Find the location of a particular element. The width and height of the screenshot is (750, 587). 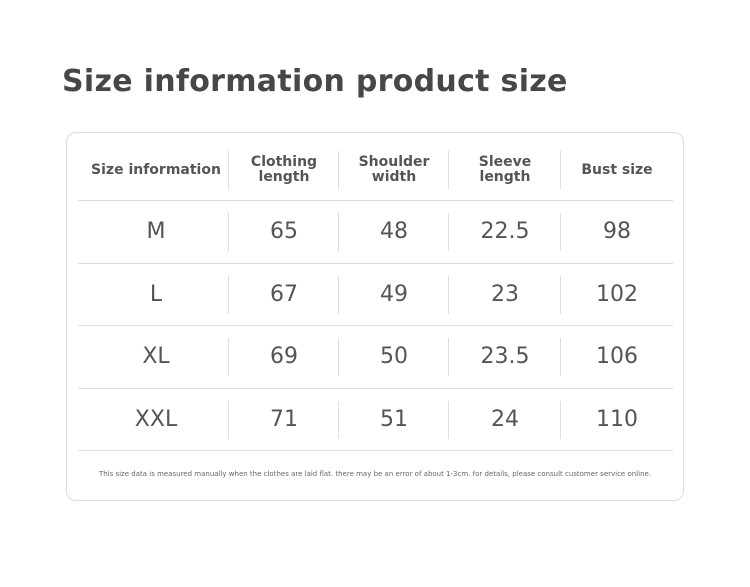

column-header: Sleeve length is located at coordinates (505, 169).